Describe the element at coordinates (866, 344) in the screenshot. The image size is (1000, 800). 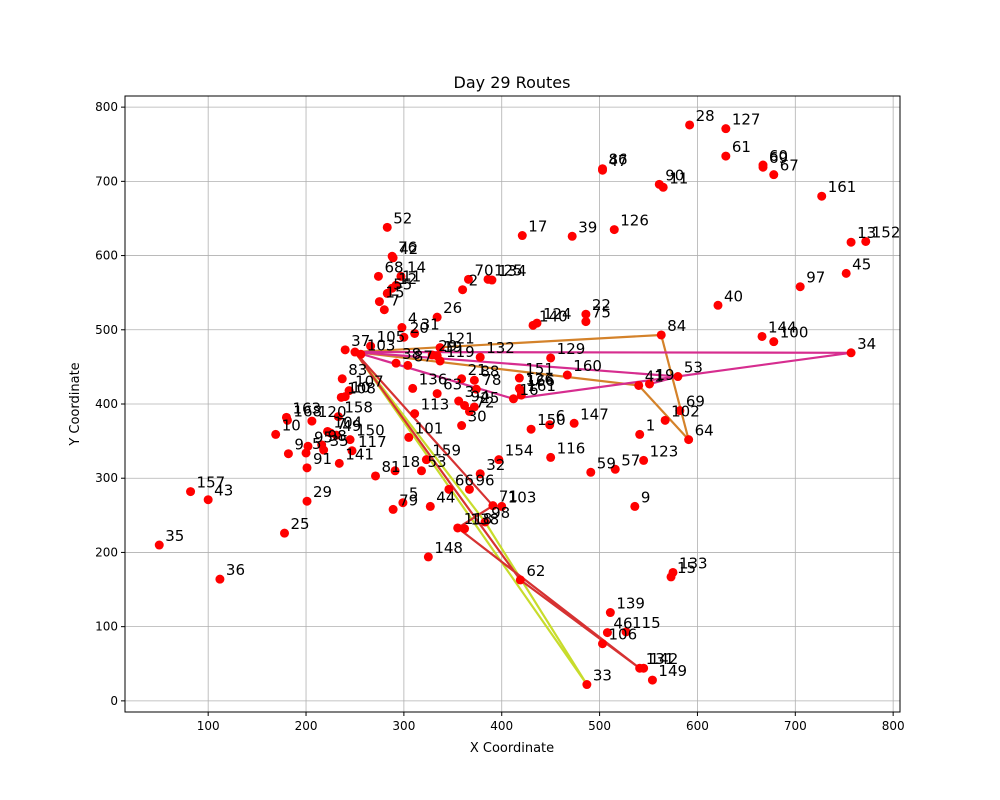
I see `point-label: 34` at that location.